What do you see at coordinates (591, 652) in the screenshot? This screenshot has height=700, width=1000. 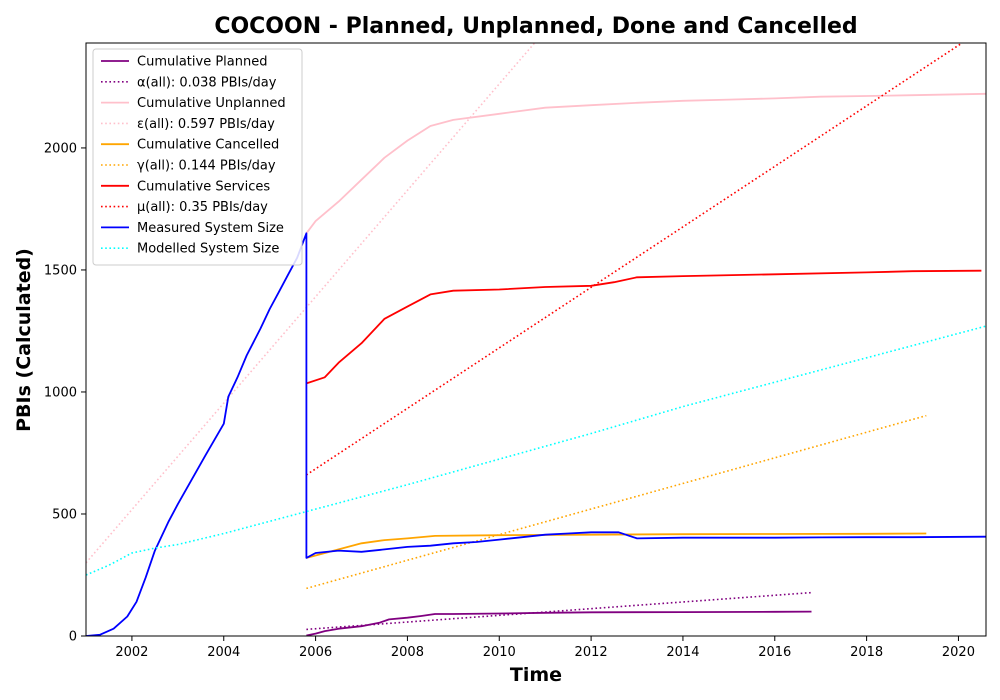 I see `x-tick-label: 2012` at bounding box center [591, 652].